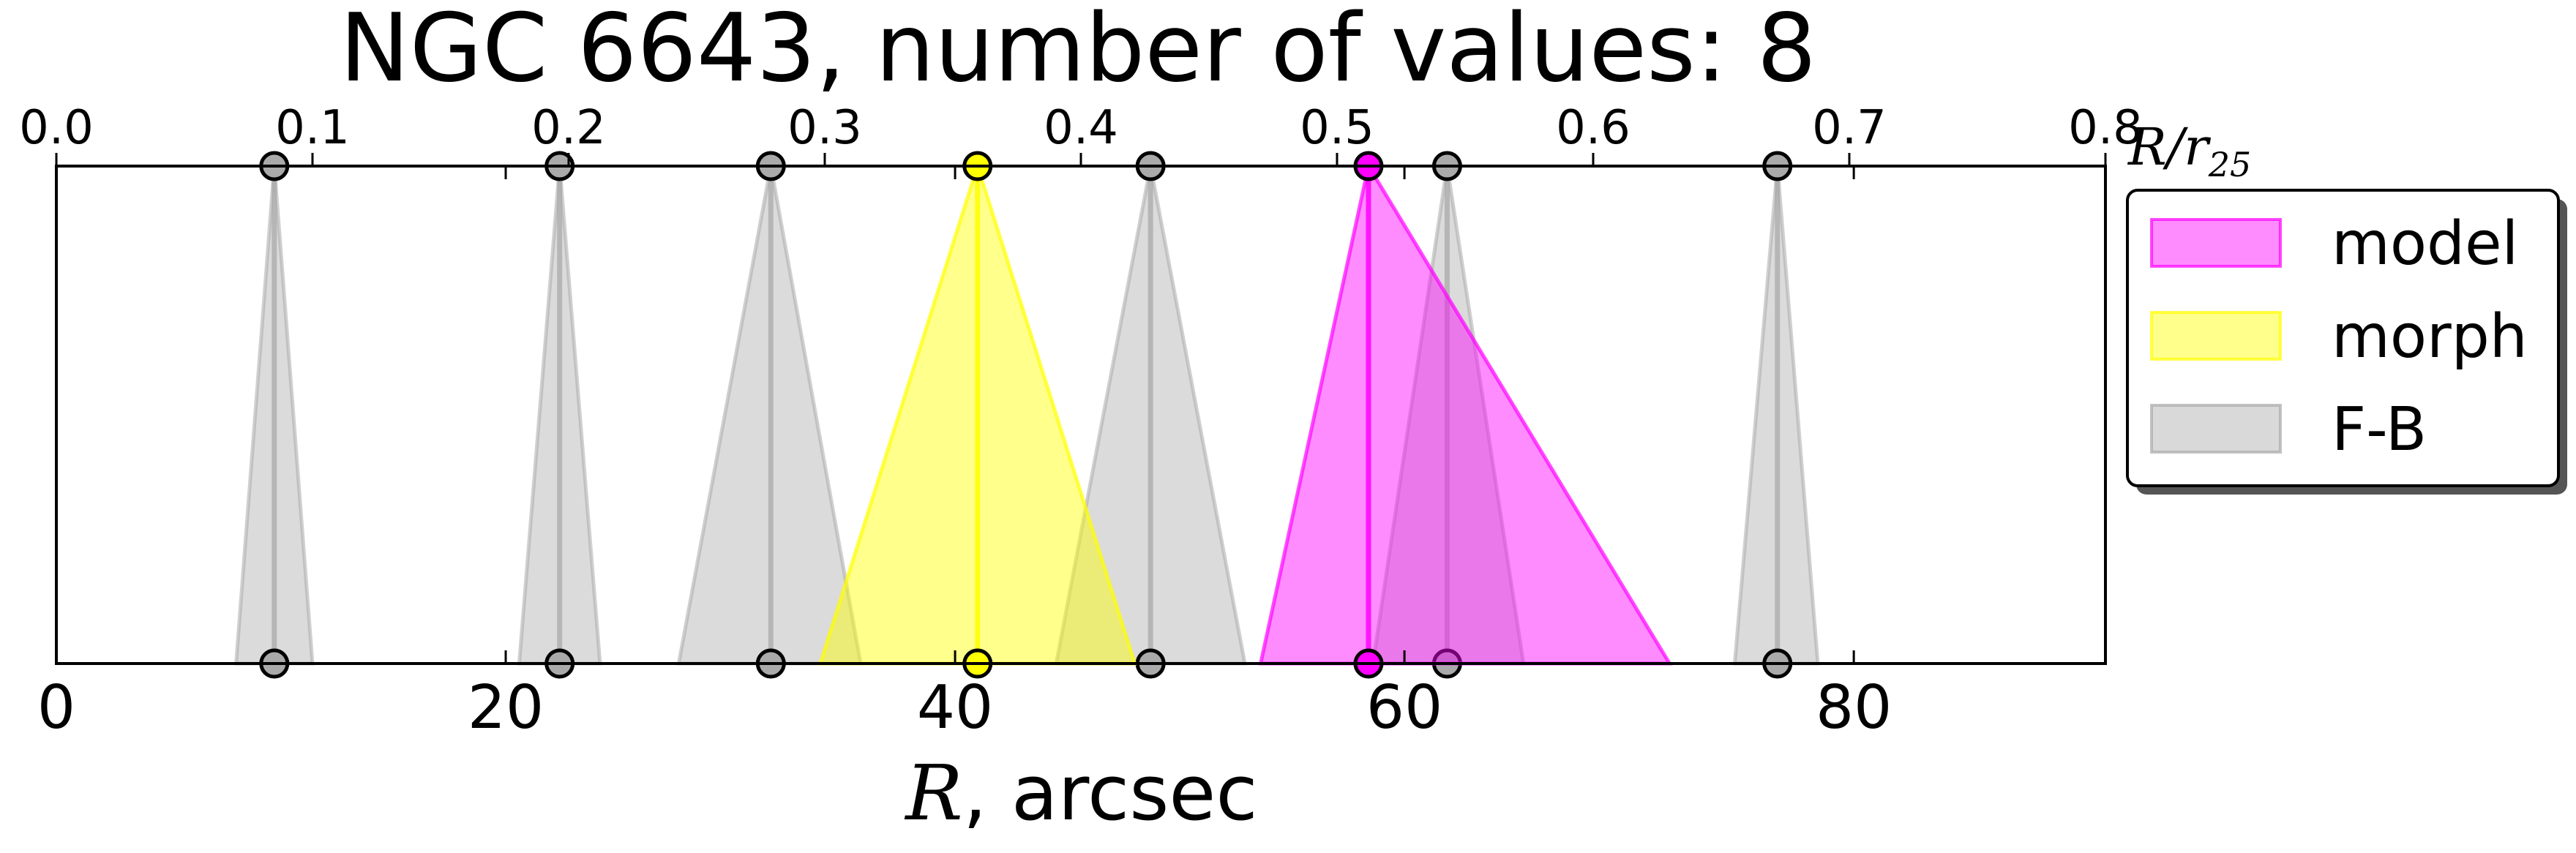 This screenshot has height=853, width=2576. What do you see at coordinates (955, 708) in the screenshot?
I see `x-tick-label: 40` at bounding box center [955, 708].